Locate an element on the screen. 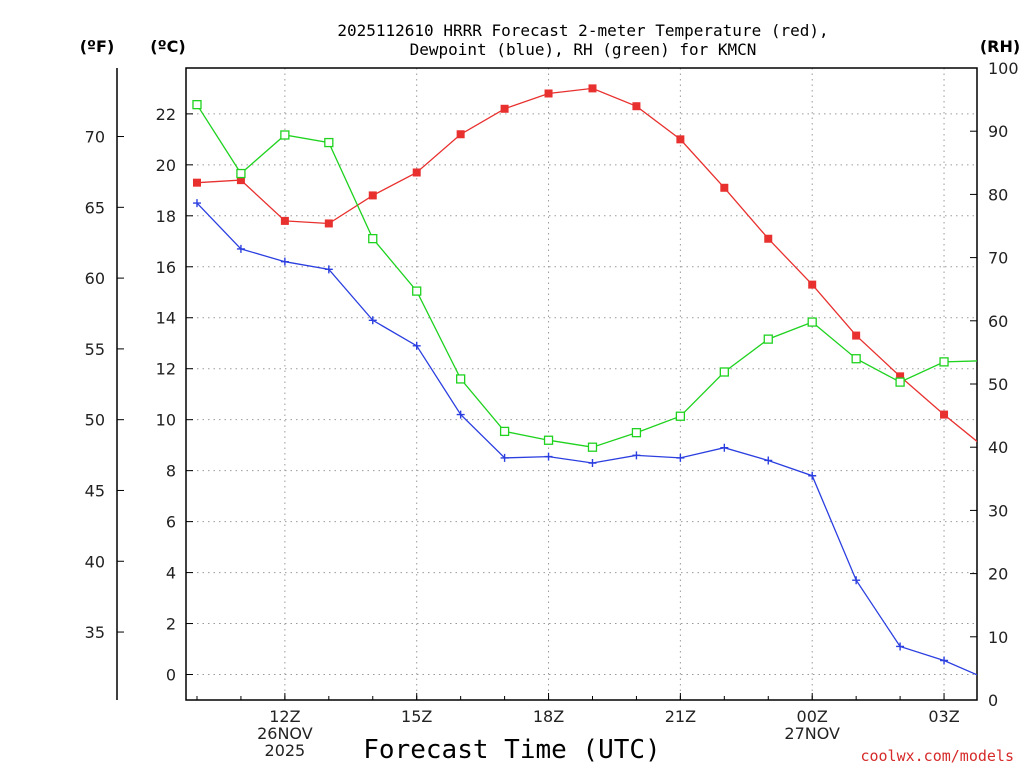 The image size is (1024, 768). celsius-tick-label: 16 is located at coordinates (166, 267).